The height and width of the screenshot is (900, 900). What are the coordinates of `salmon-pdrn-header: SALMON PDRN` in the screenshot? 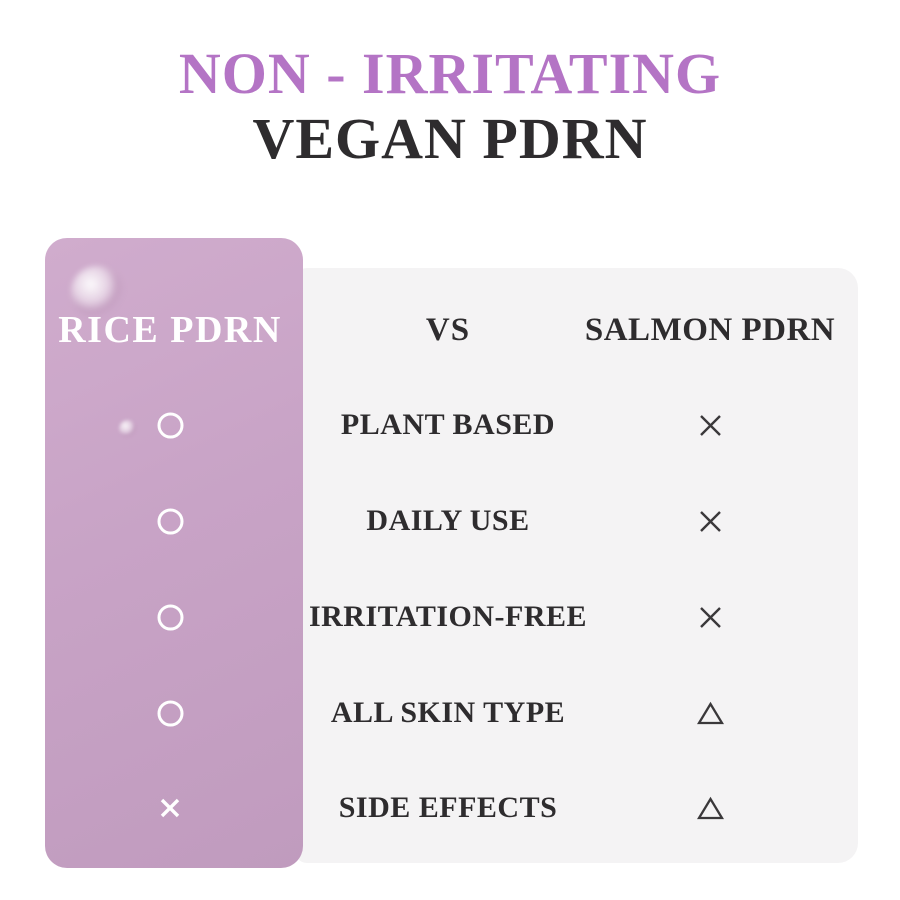 It's located at (710, 329).